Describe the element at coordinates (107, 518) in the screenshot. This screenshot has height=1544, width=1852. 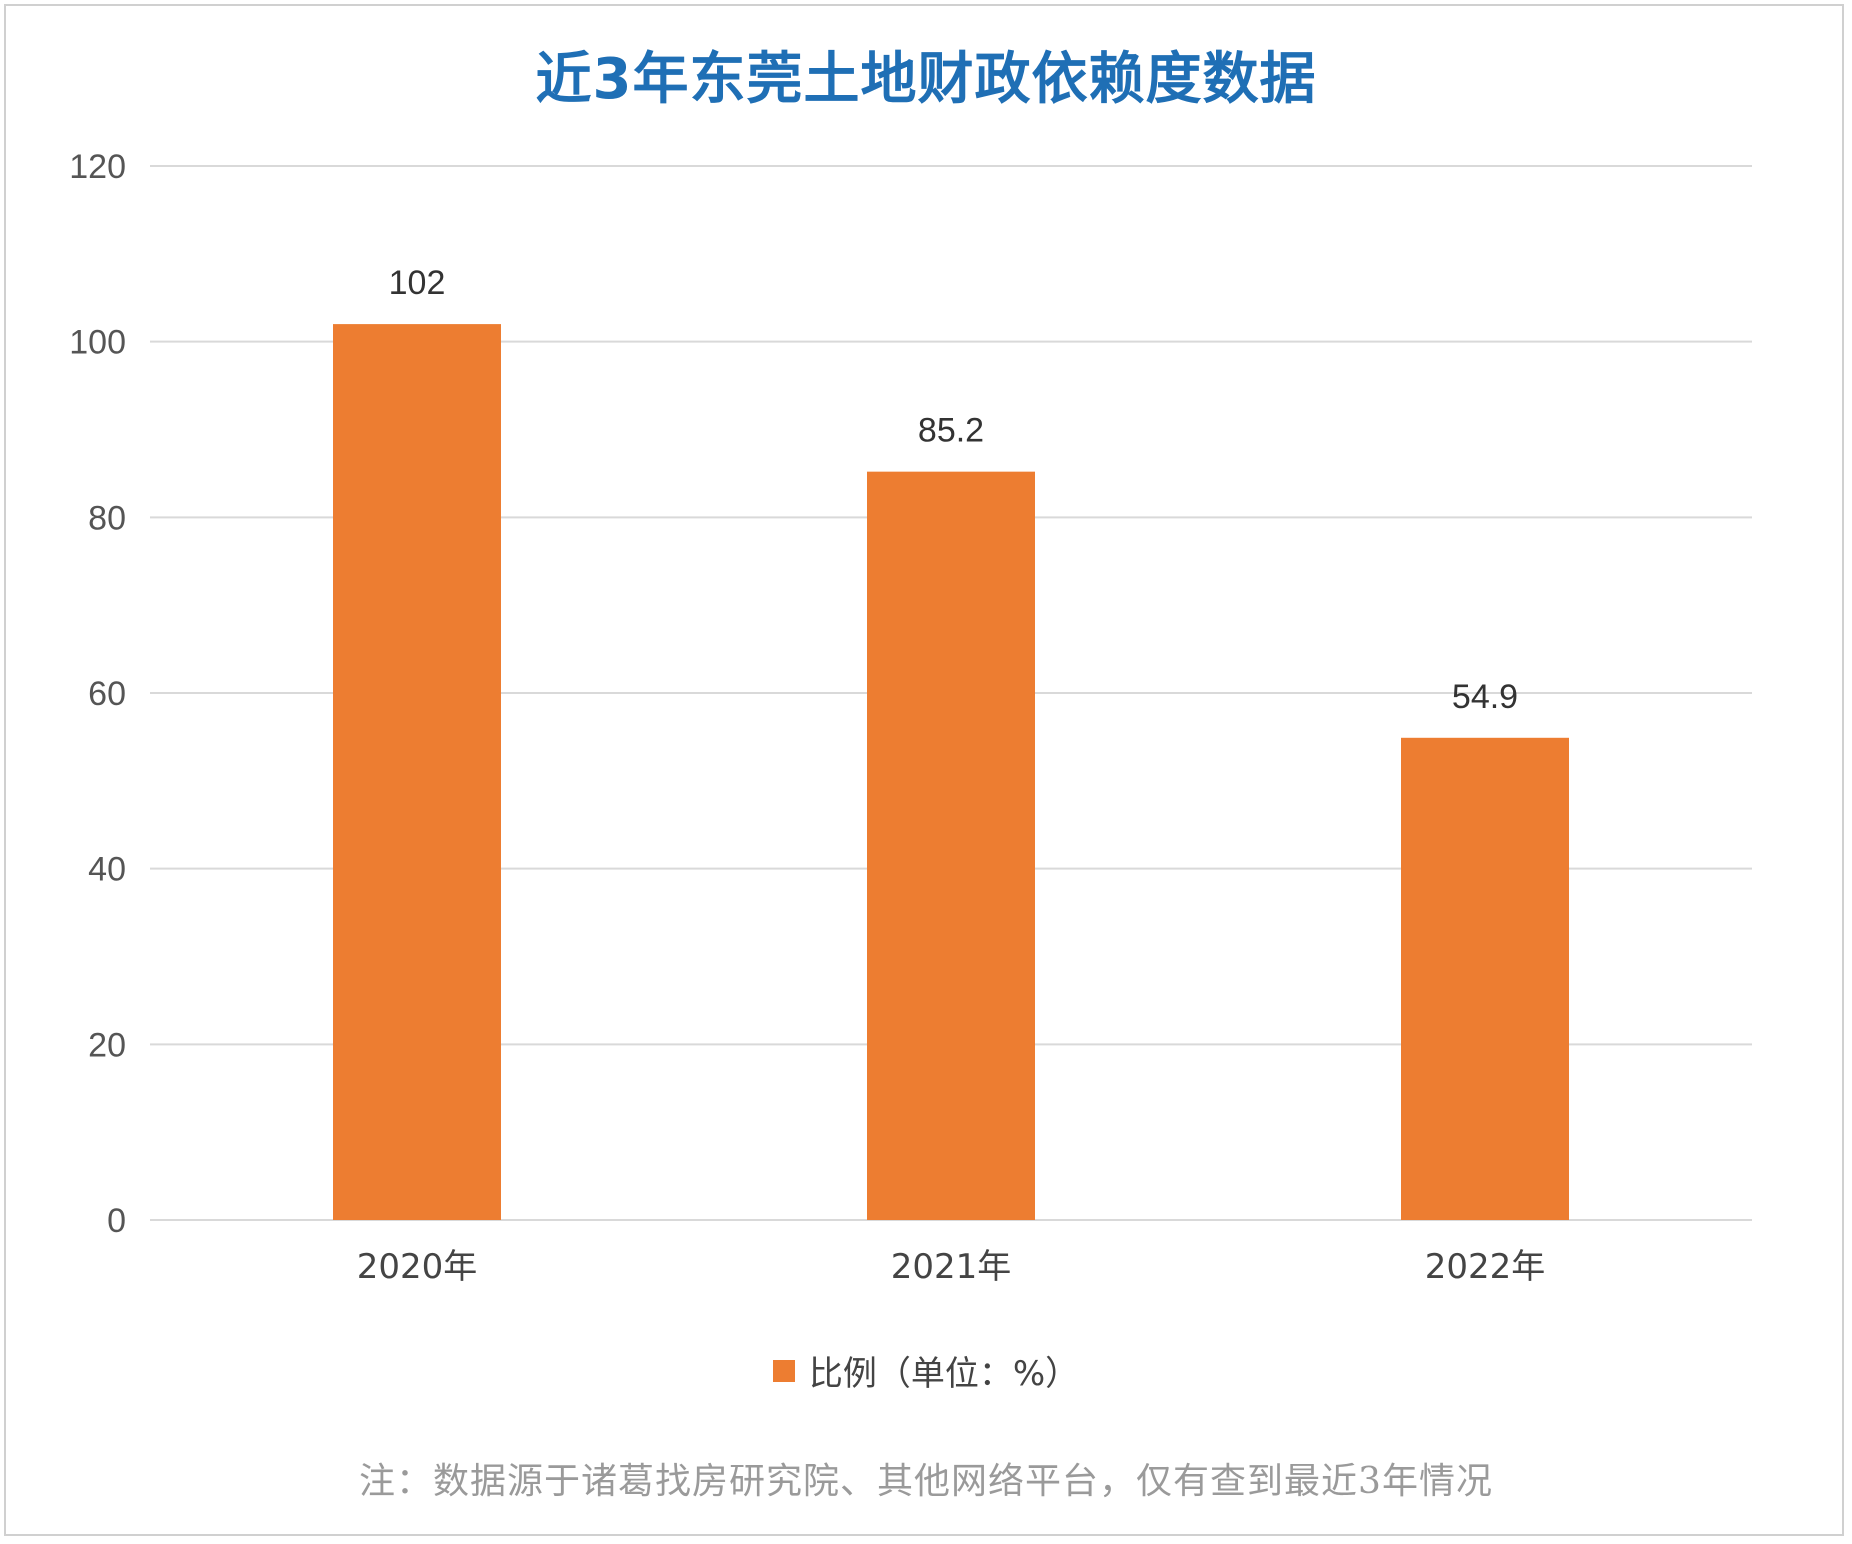
I see `y-tick-label: 80` at that location.